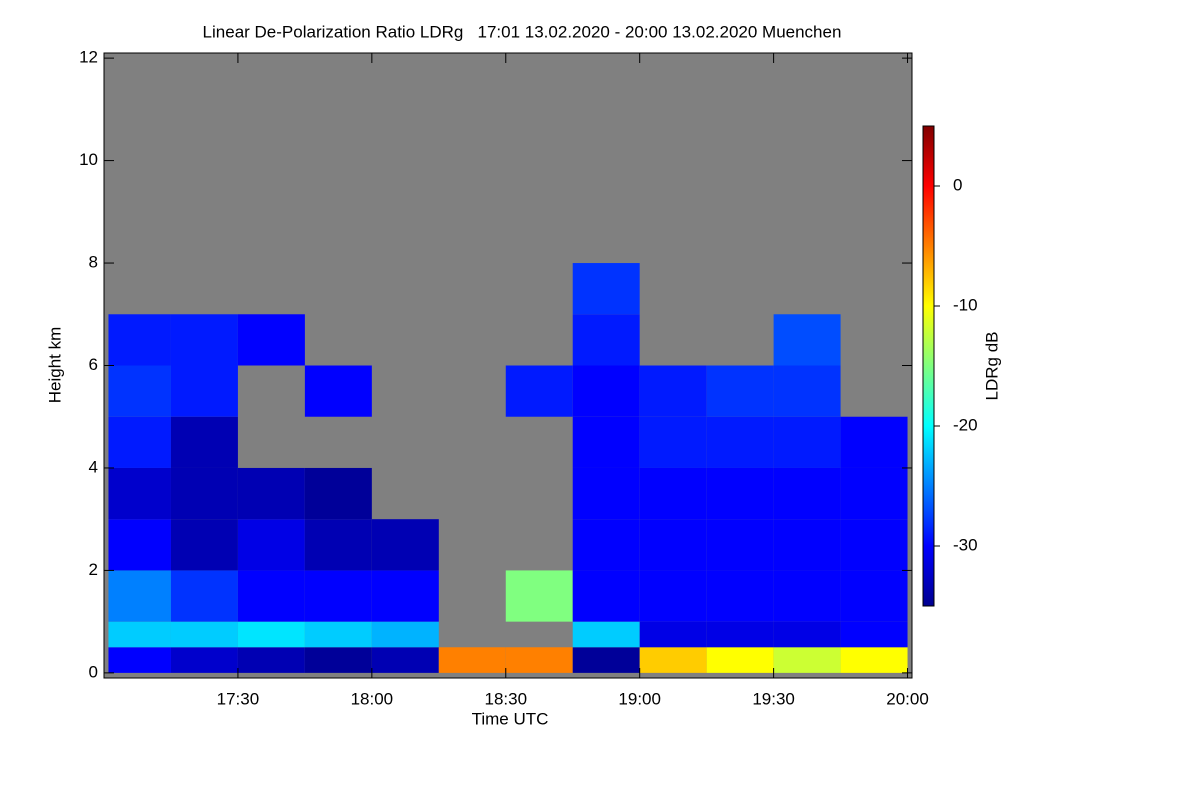  I want to click on x-tick-label: 17:30, so click(238, 698).